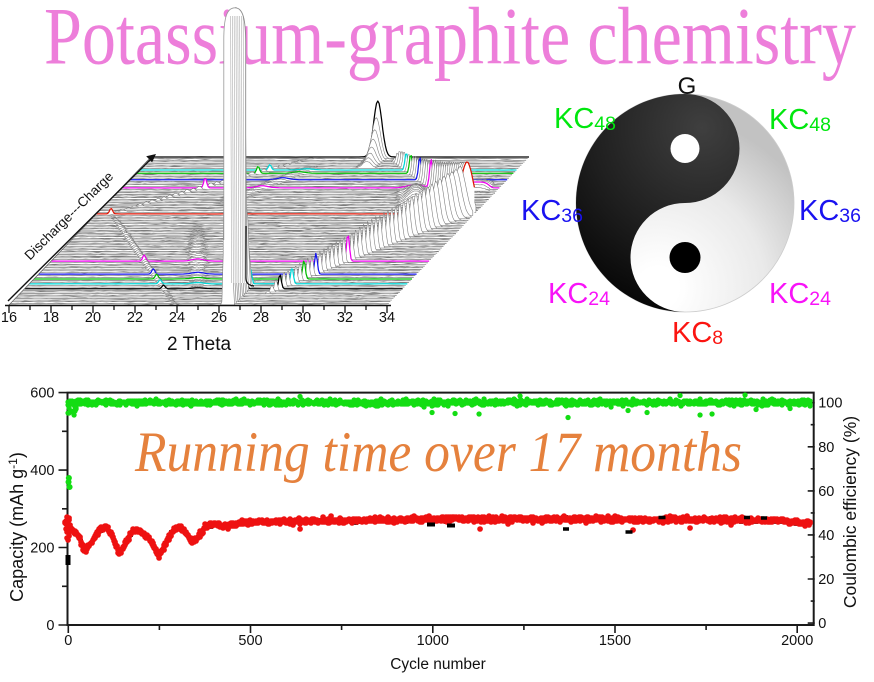  Describe the element at coordinates (433, 641) in the screenshot. I see `svg-text: 1000` at that location.